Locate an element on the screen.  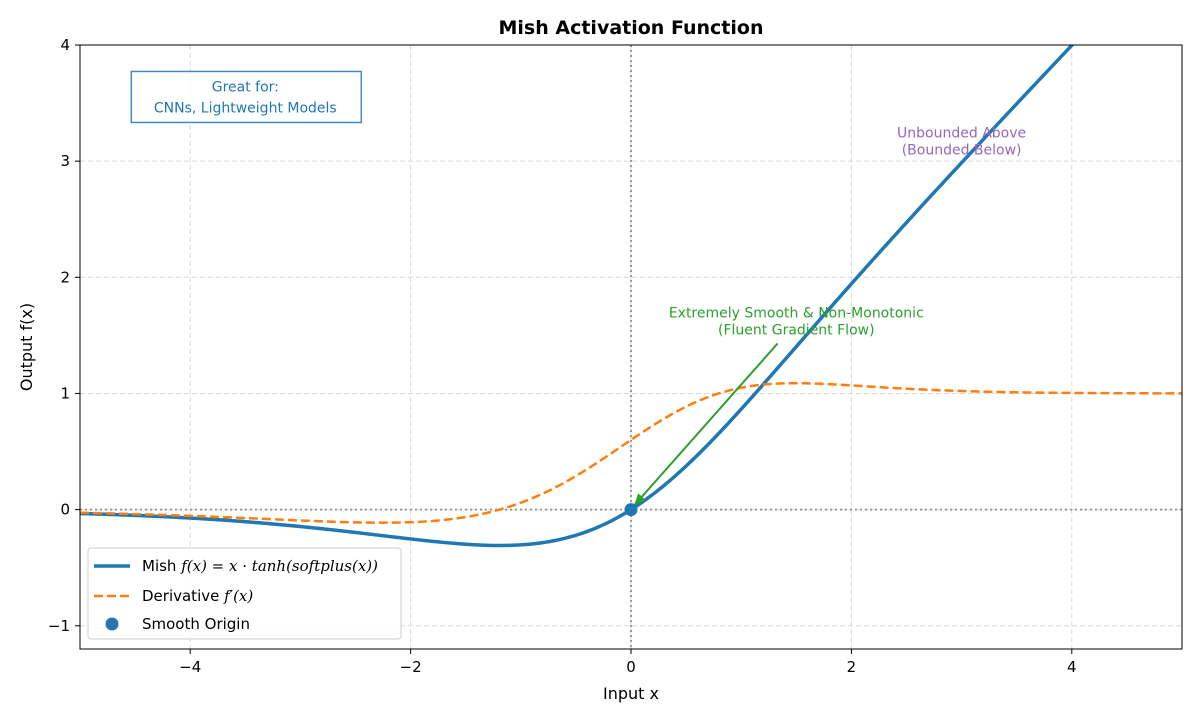
y-tick-label: 4 is located at coordinates (65, 45).